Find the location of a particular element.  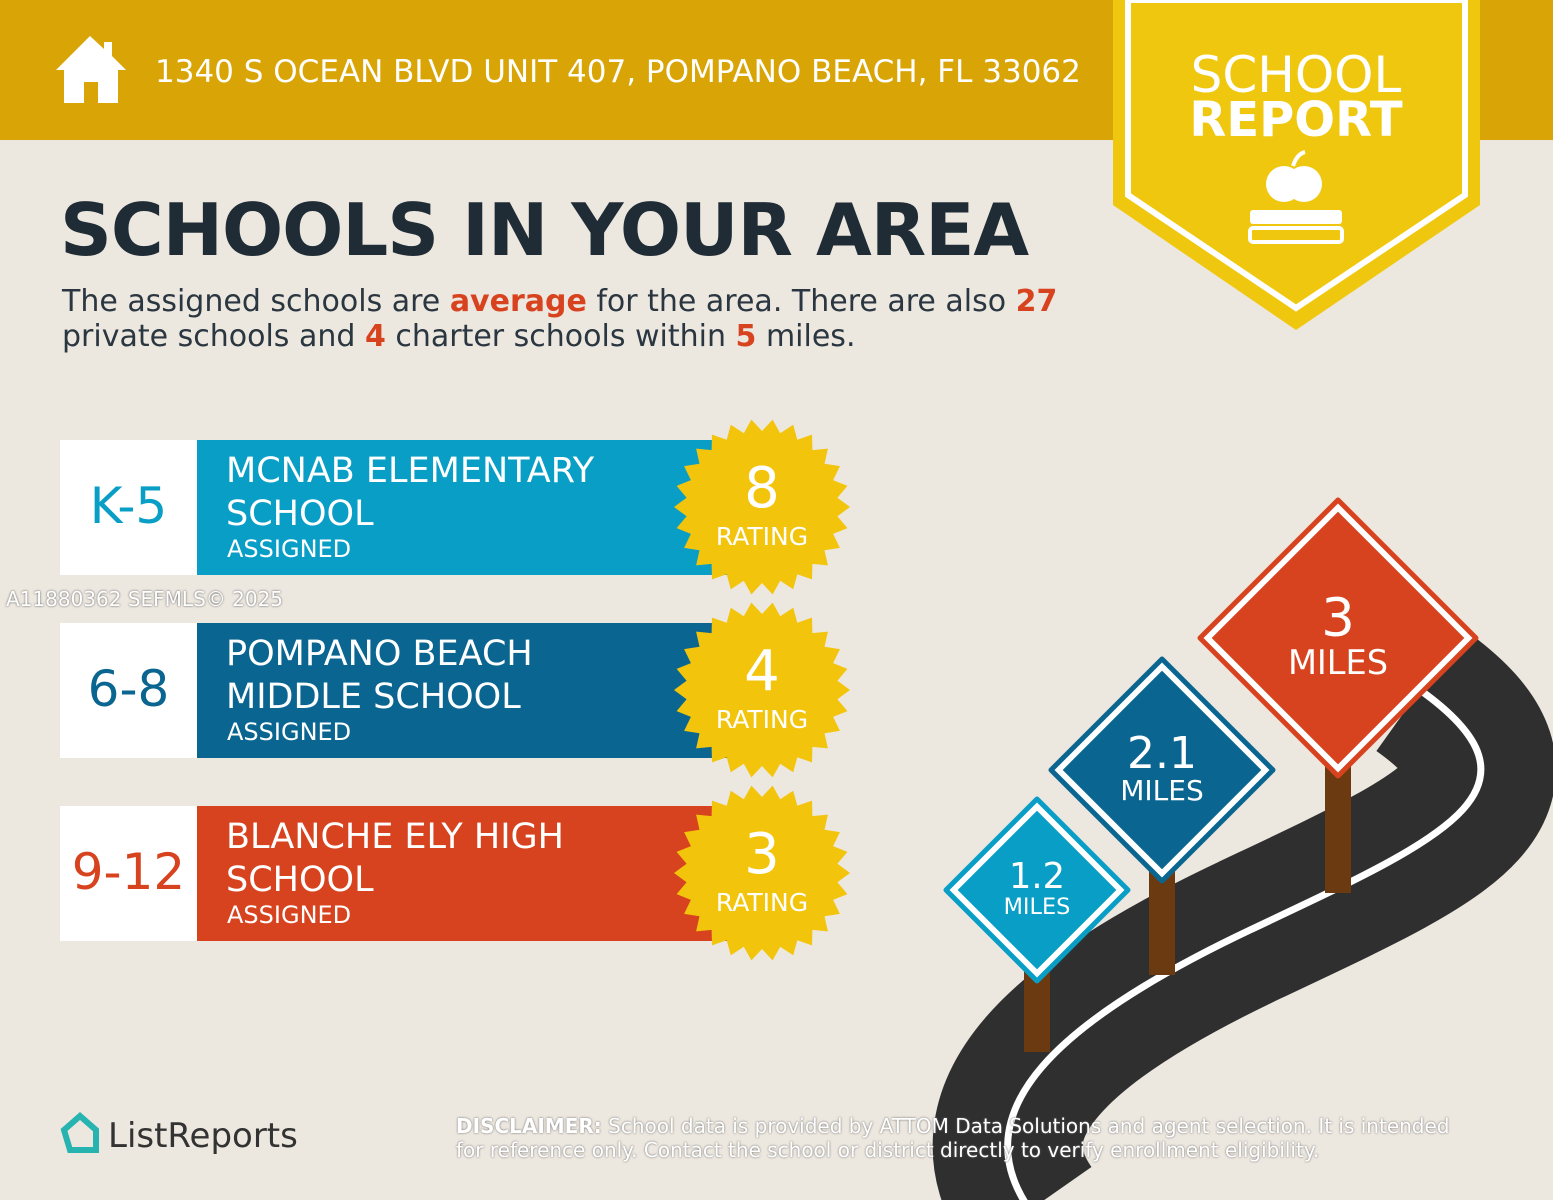

house-icon is located at coordinates (91, 69).